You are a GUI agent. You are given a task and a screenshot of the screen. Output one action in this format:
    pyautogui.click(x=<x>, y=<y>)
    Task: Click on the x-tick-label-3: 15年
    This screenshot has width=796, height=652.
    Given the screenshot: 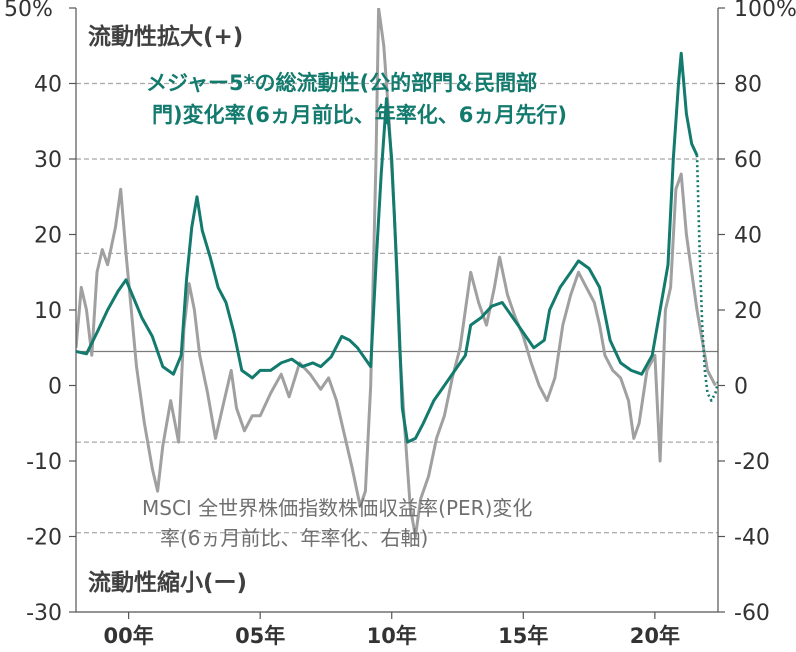 What is the action you would take?
    pyautogui.click(x=523, y=636)
    